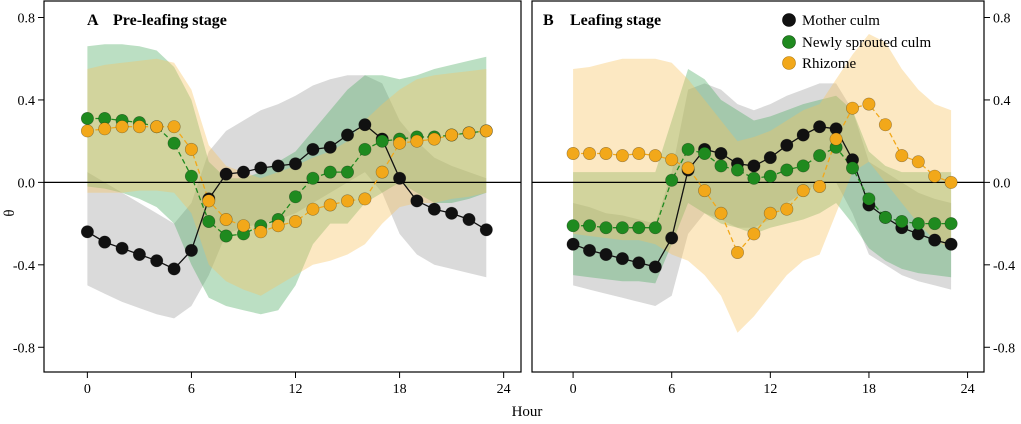  I want to click on y-tick-label-right: 0.0, so click(1002, 183).